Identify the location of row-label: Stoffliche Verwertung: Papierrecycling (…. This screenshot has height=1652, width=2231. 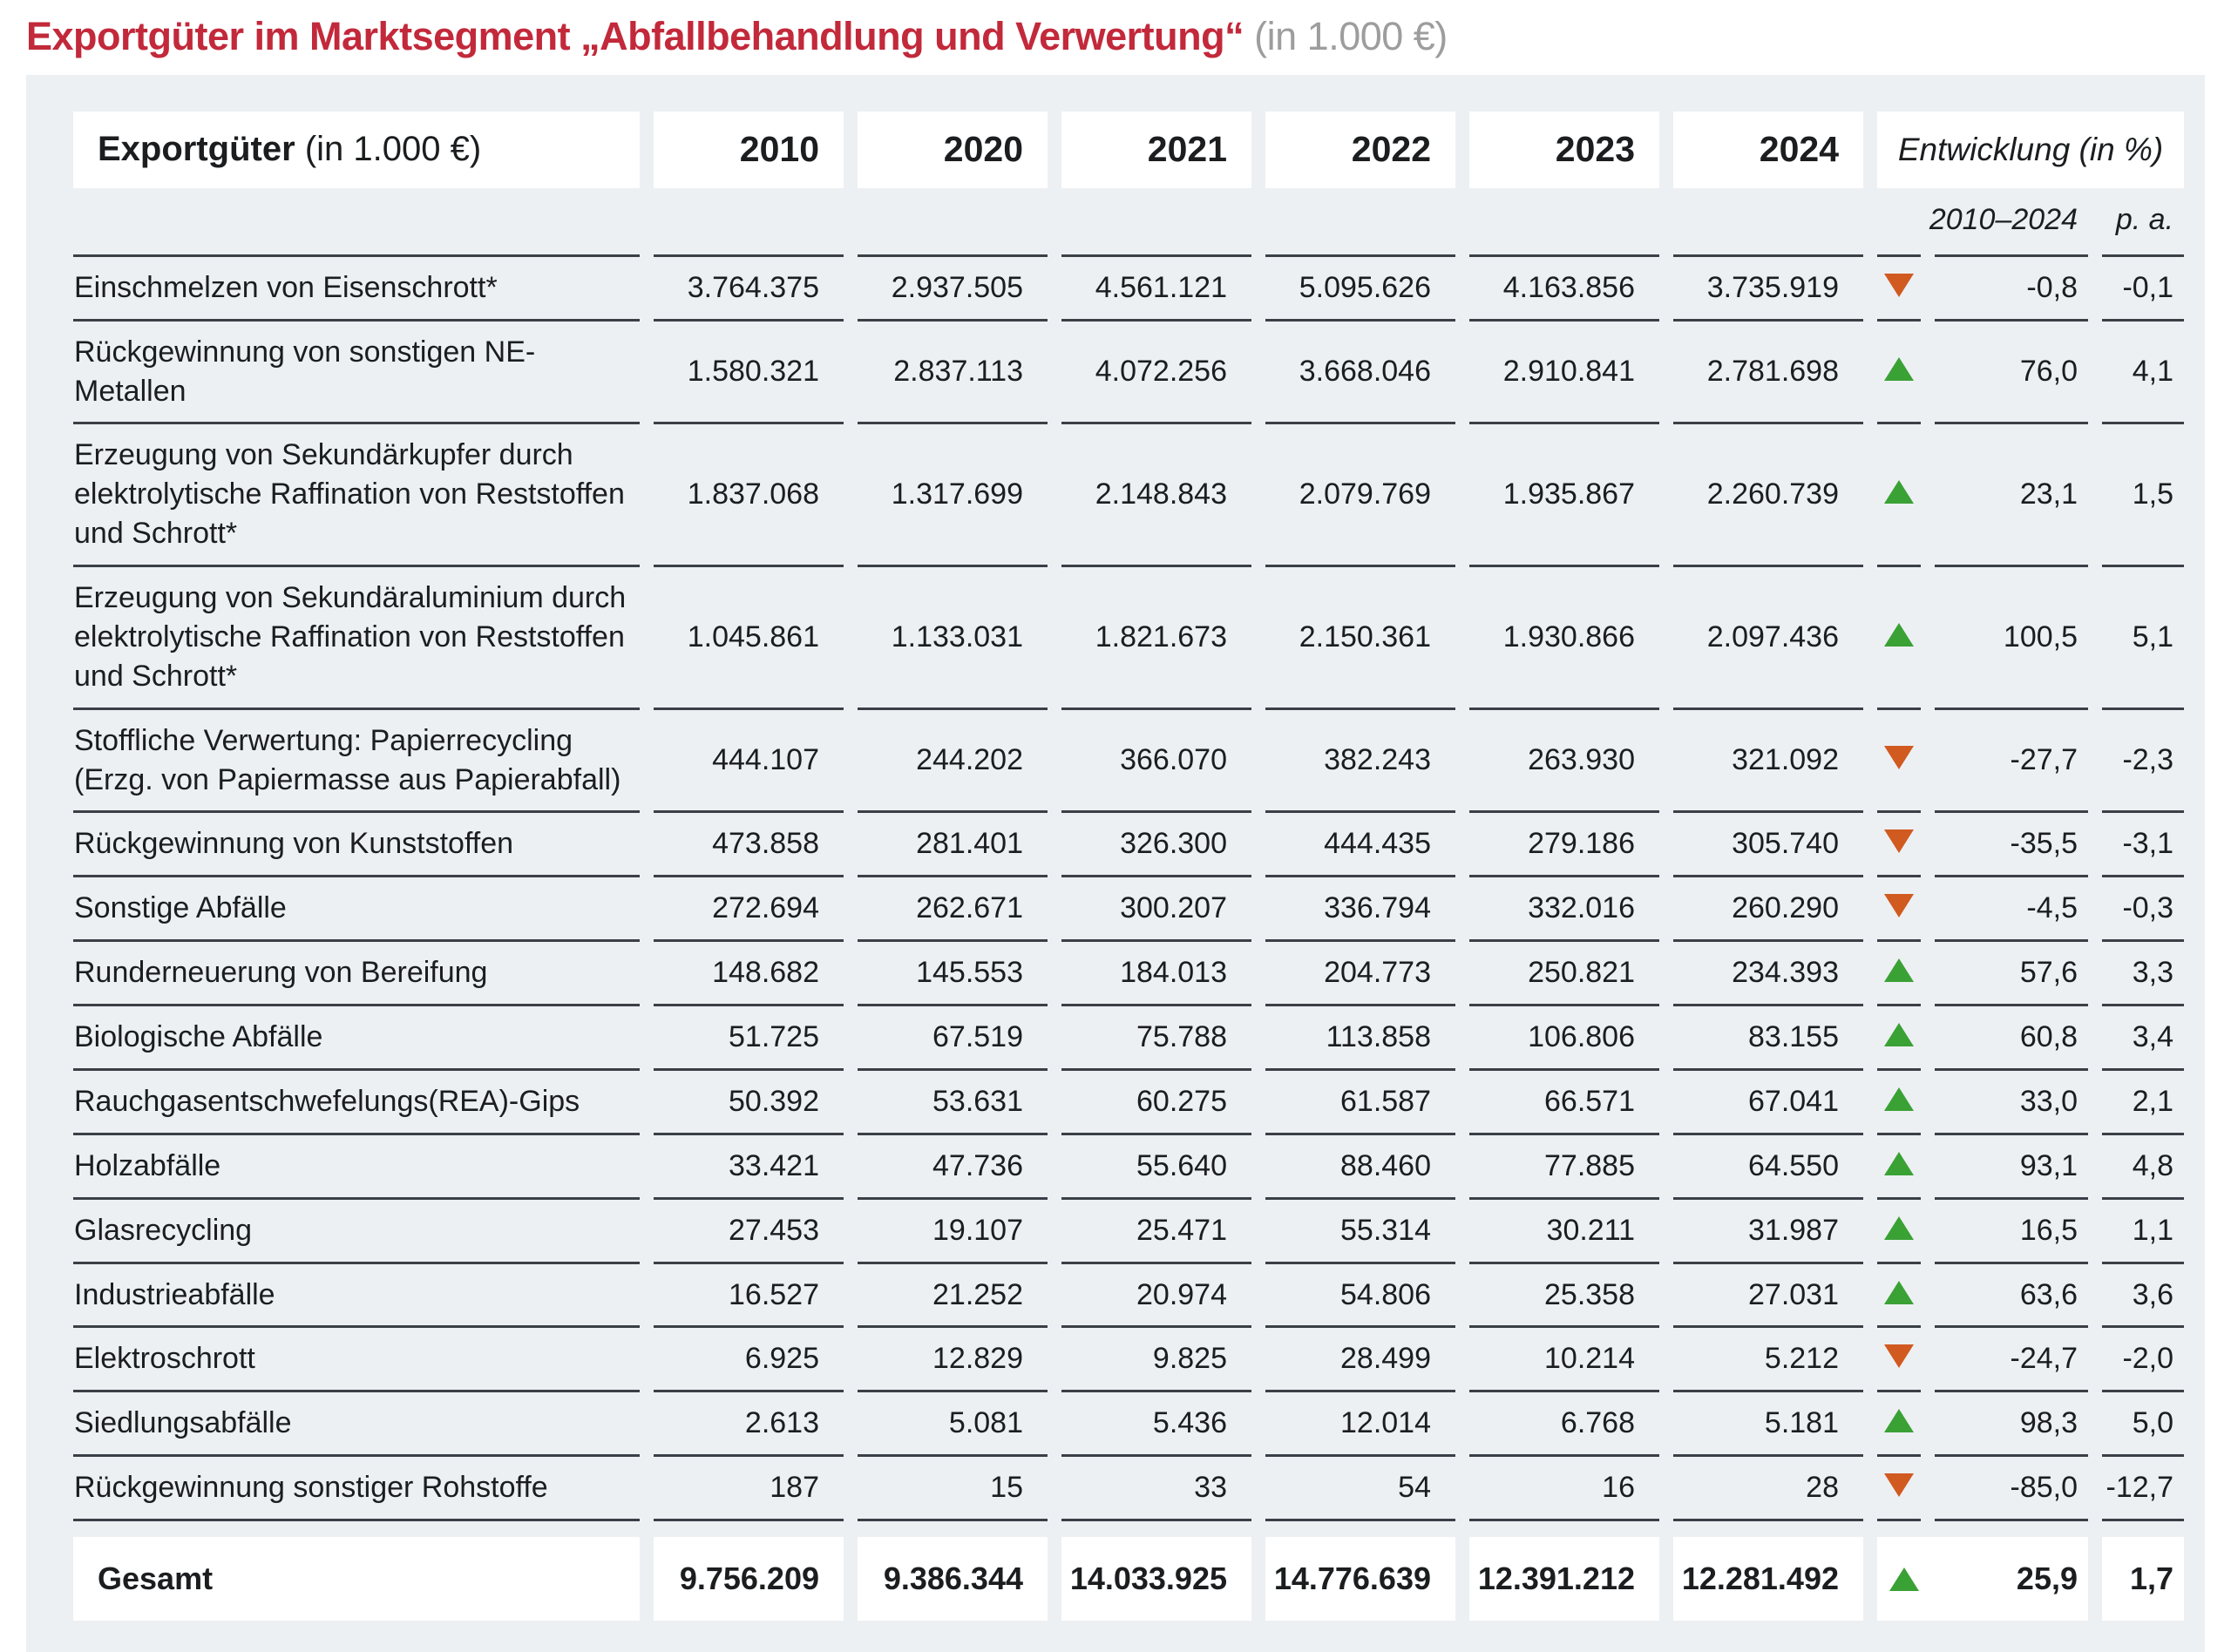
(356, 762).